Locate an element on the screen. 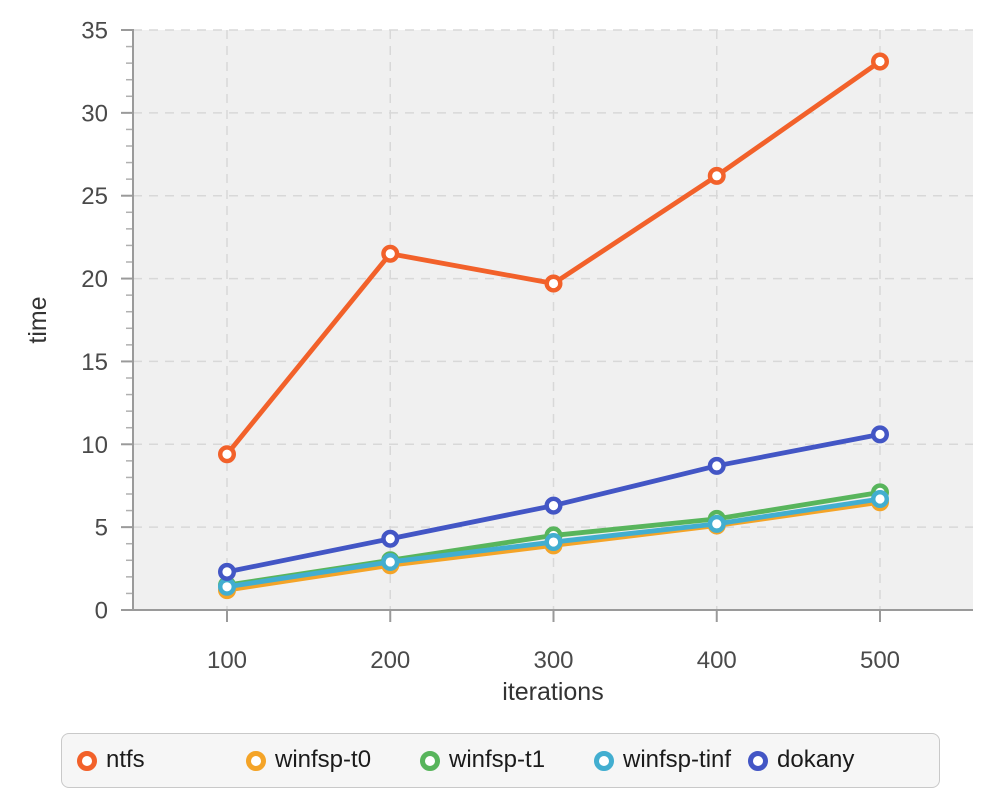 Image resolution: width=1000 pixels, height=800 pixels. y-tick-label-35: 35 is located at coordinates (94, 31).